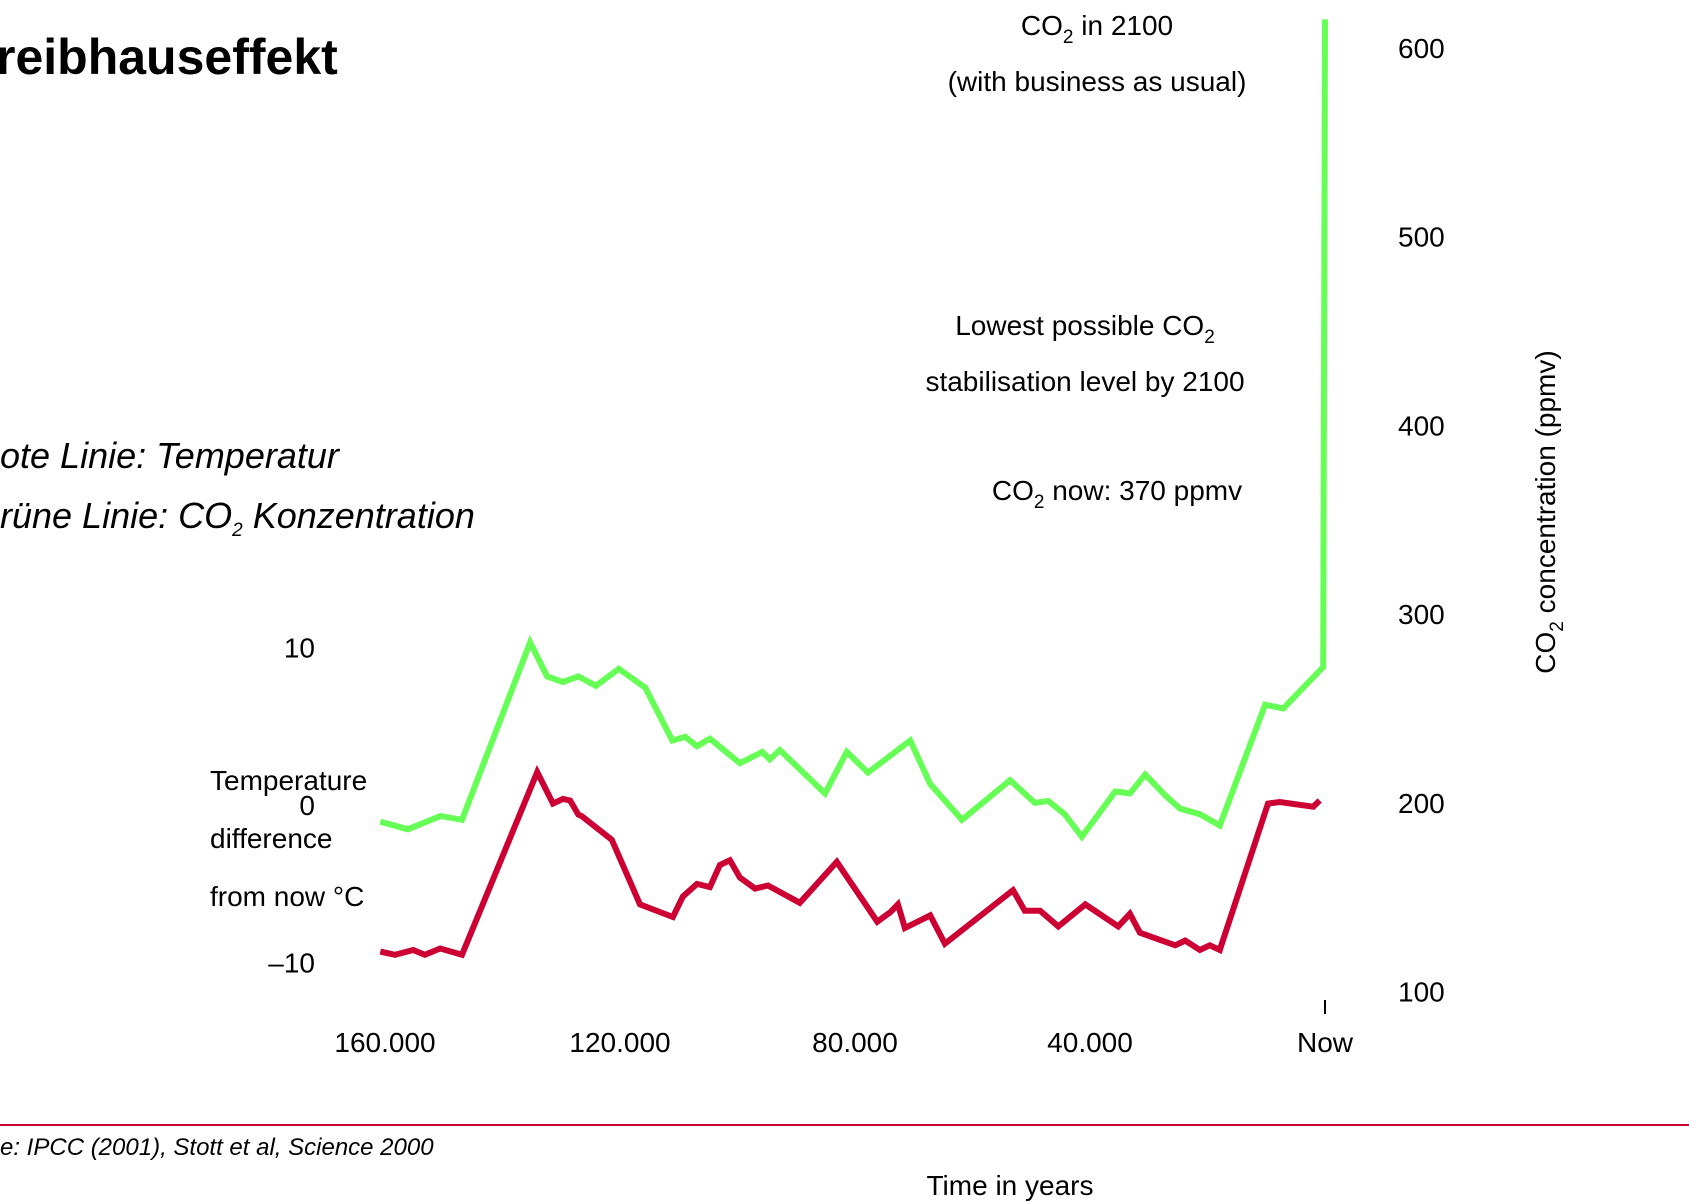  Describe the element at coordinates (169, 57) in the screenshot. I see `title: reibhauseffekt` at that location.